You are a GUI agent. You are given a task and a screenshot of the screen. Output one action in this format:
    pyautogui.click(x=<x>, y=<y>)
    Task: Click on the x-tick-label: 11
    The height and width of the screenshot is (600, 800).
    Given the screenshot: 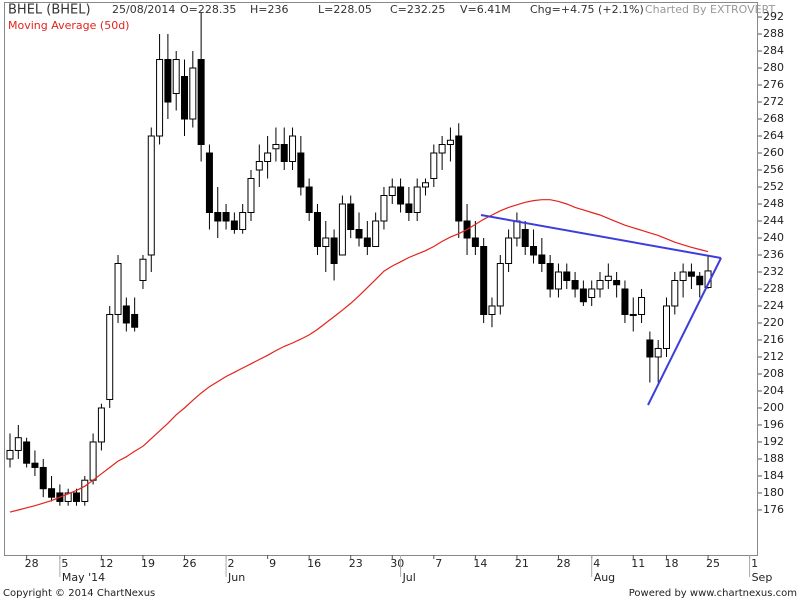 What is the action you would take?
    pyautogui.click(x=638, y=563)
    